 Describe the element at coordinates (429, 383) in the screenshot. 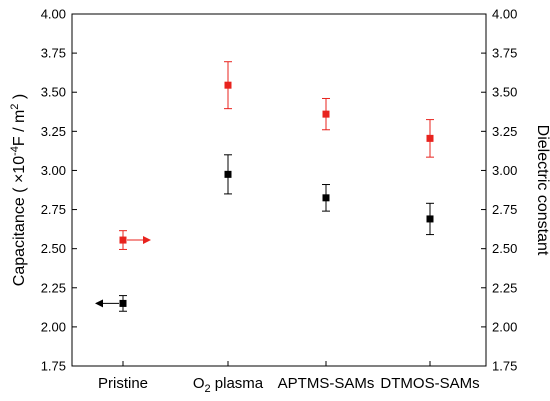

I see `x-tick-label: DTMOS-SAMs` at that location.